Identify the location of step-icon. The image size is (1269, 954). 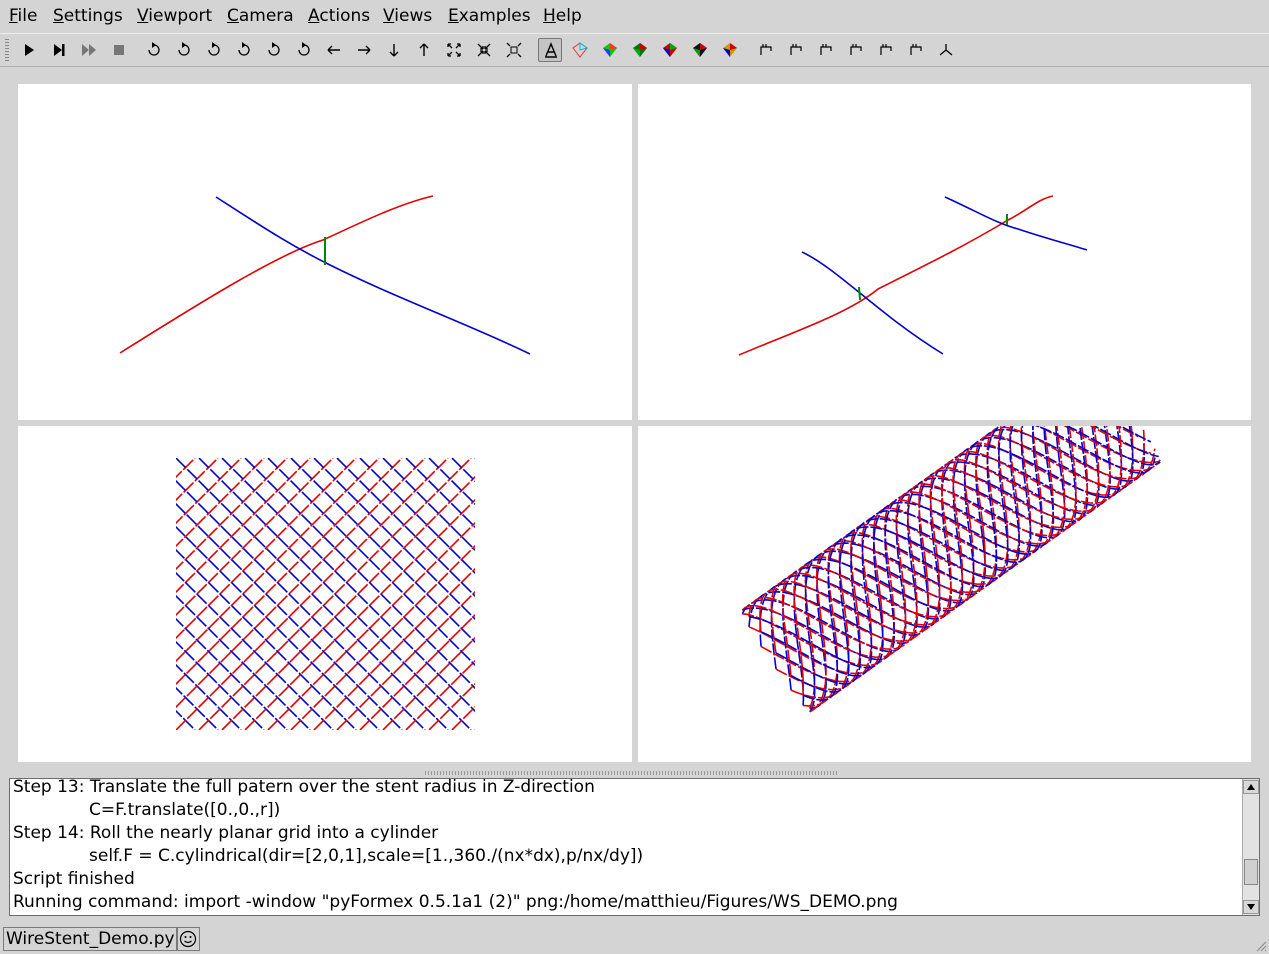
(59, 50).